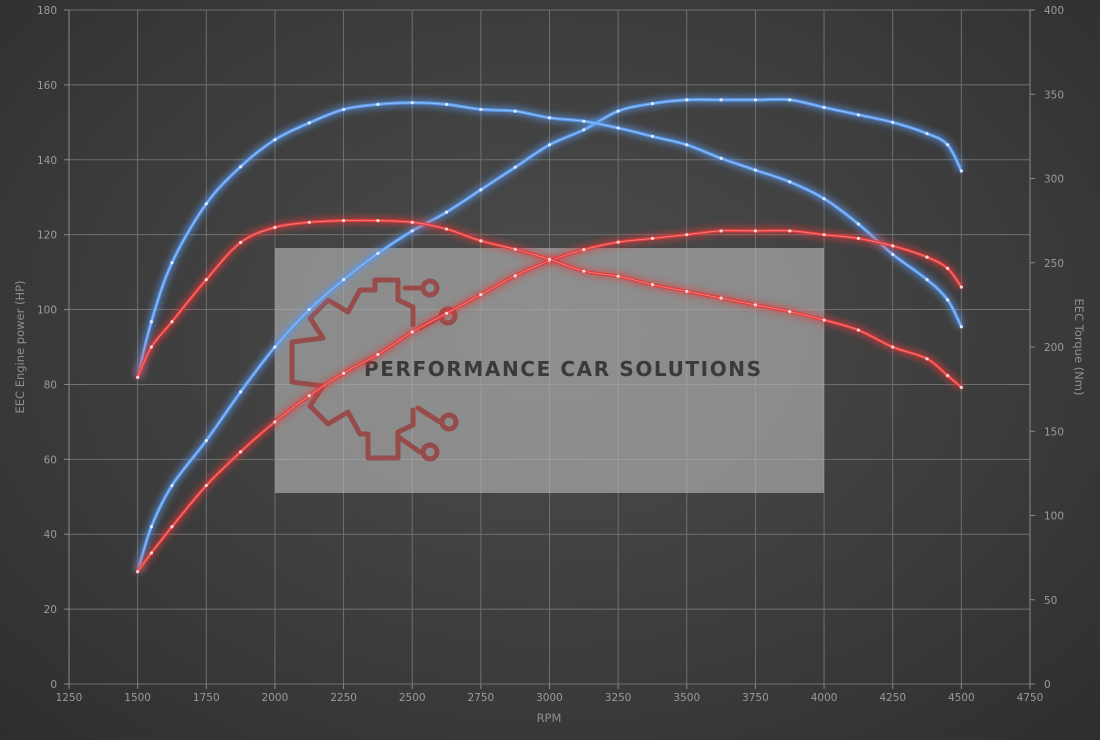 The image size is (1100, 740). What do you see at coordinates (1079, 347) in the screenshot?
I see `y-axis-right-title: EEC Torque (Nm)` at bounding box center [1079, 347].